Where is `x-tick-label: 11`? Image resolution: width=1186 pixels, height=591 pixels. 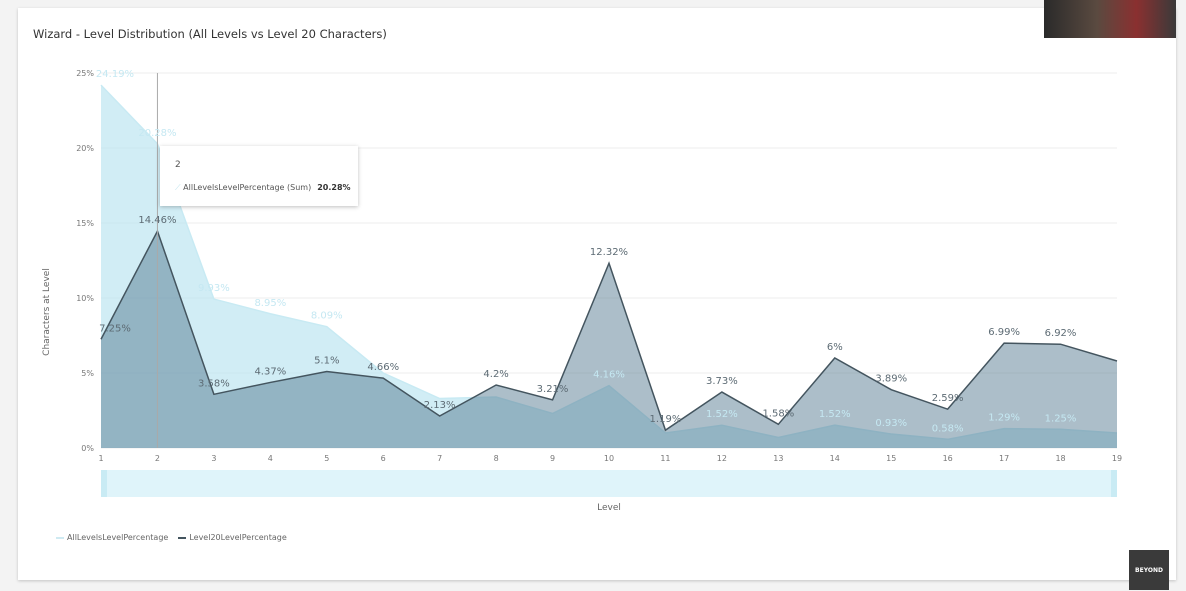
x-tick-label: 11 is located at coordinates (665, 458).